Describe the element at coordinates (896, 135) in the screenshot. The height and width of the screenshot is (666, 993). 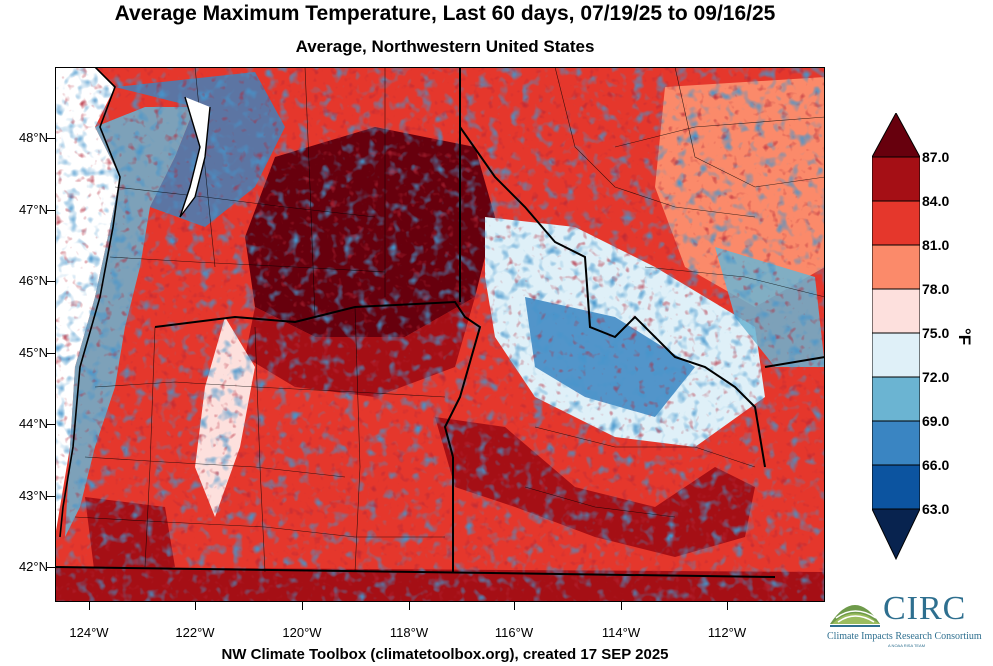
I see `colorbar-max-arrow` at that location.